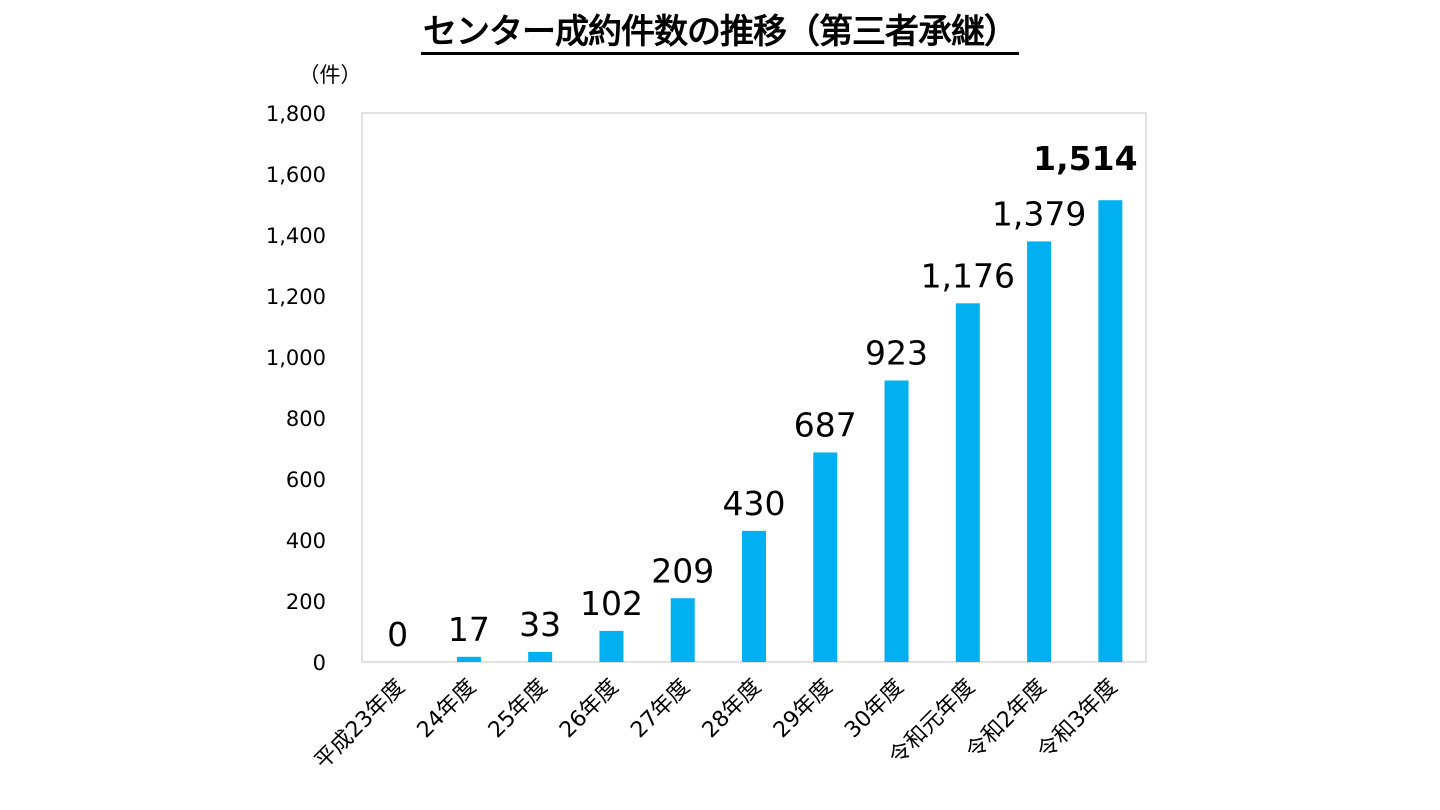 This screenshot has width=1440, height=810. I want to click on x-tick-label: 26年度, so click(589, 709).